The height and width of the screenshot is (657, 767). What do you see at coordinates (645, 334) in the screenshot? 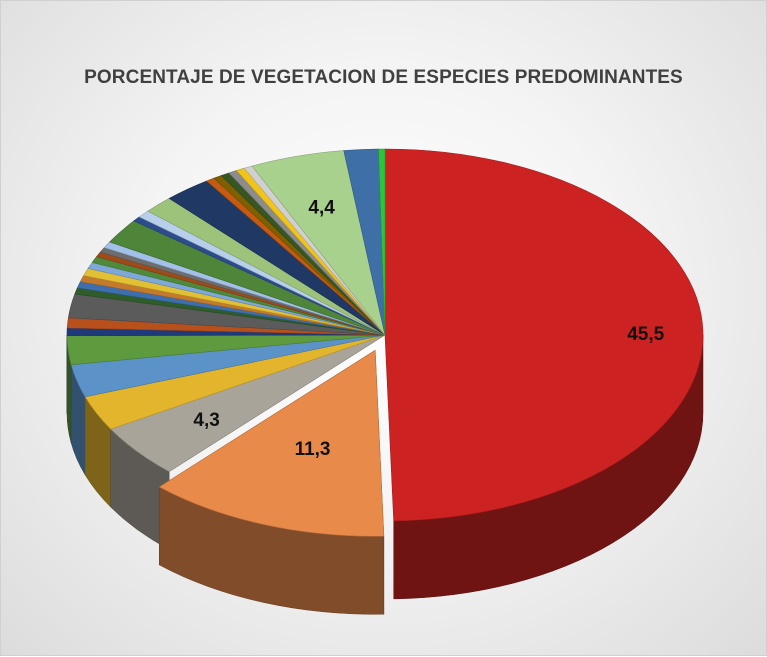
I see `data-label-0: 45,5` at bounding box center [645, 334].